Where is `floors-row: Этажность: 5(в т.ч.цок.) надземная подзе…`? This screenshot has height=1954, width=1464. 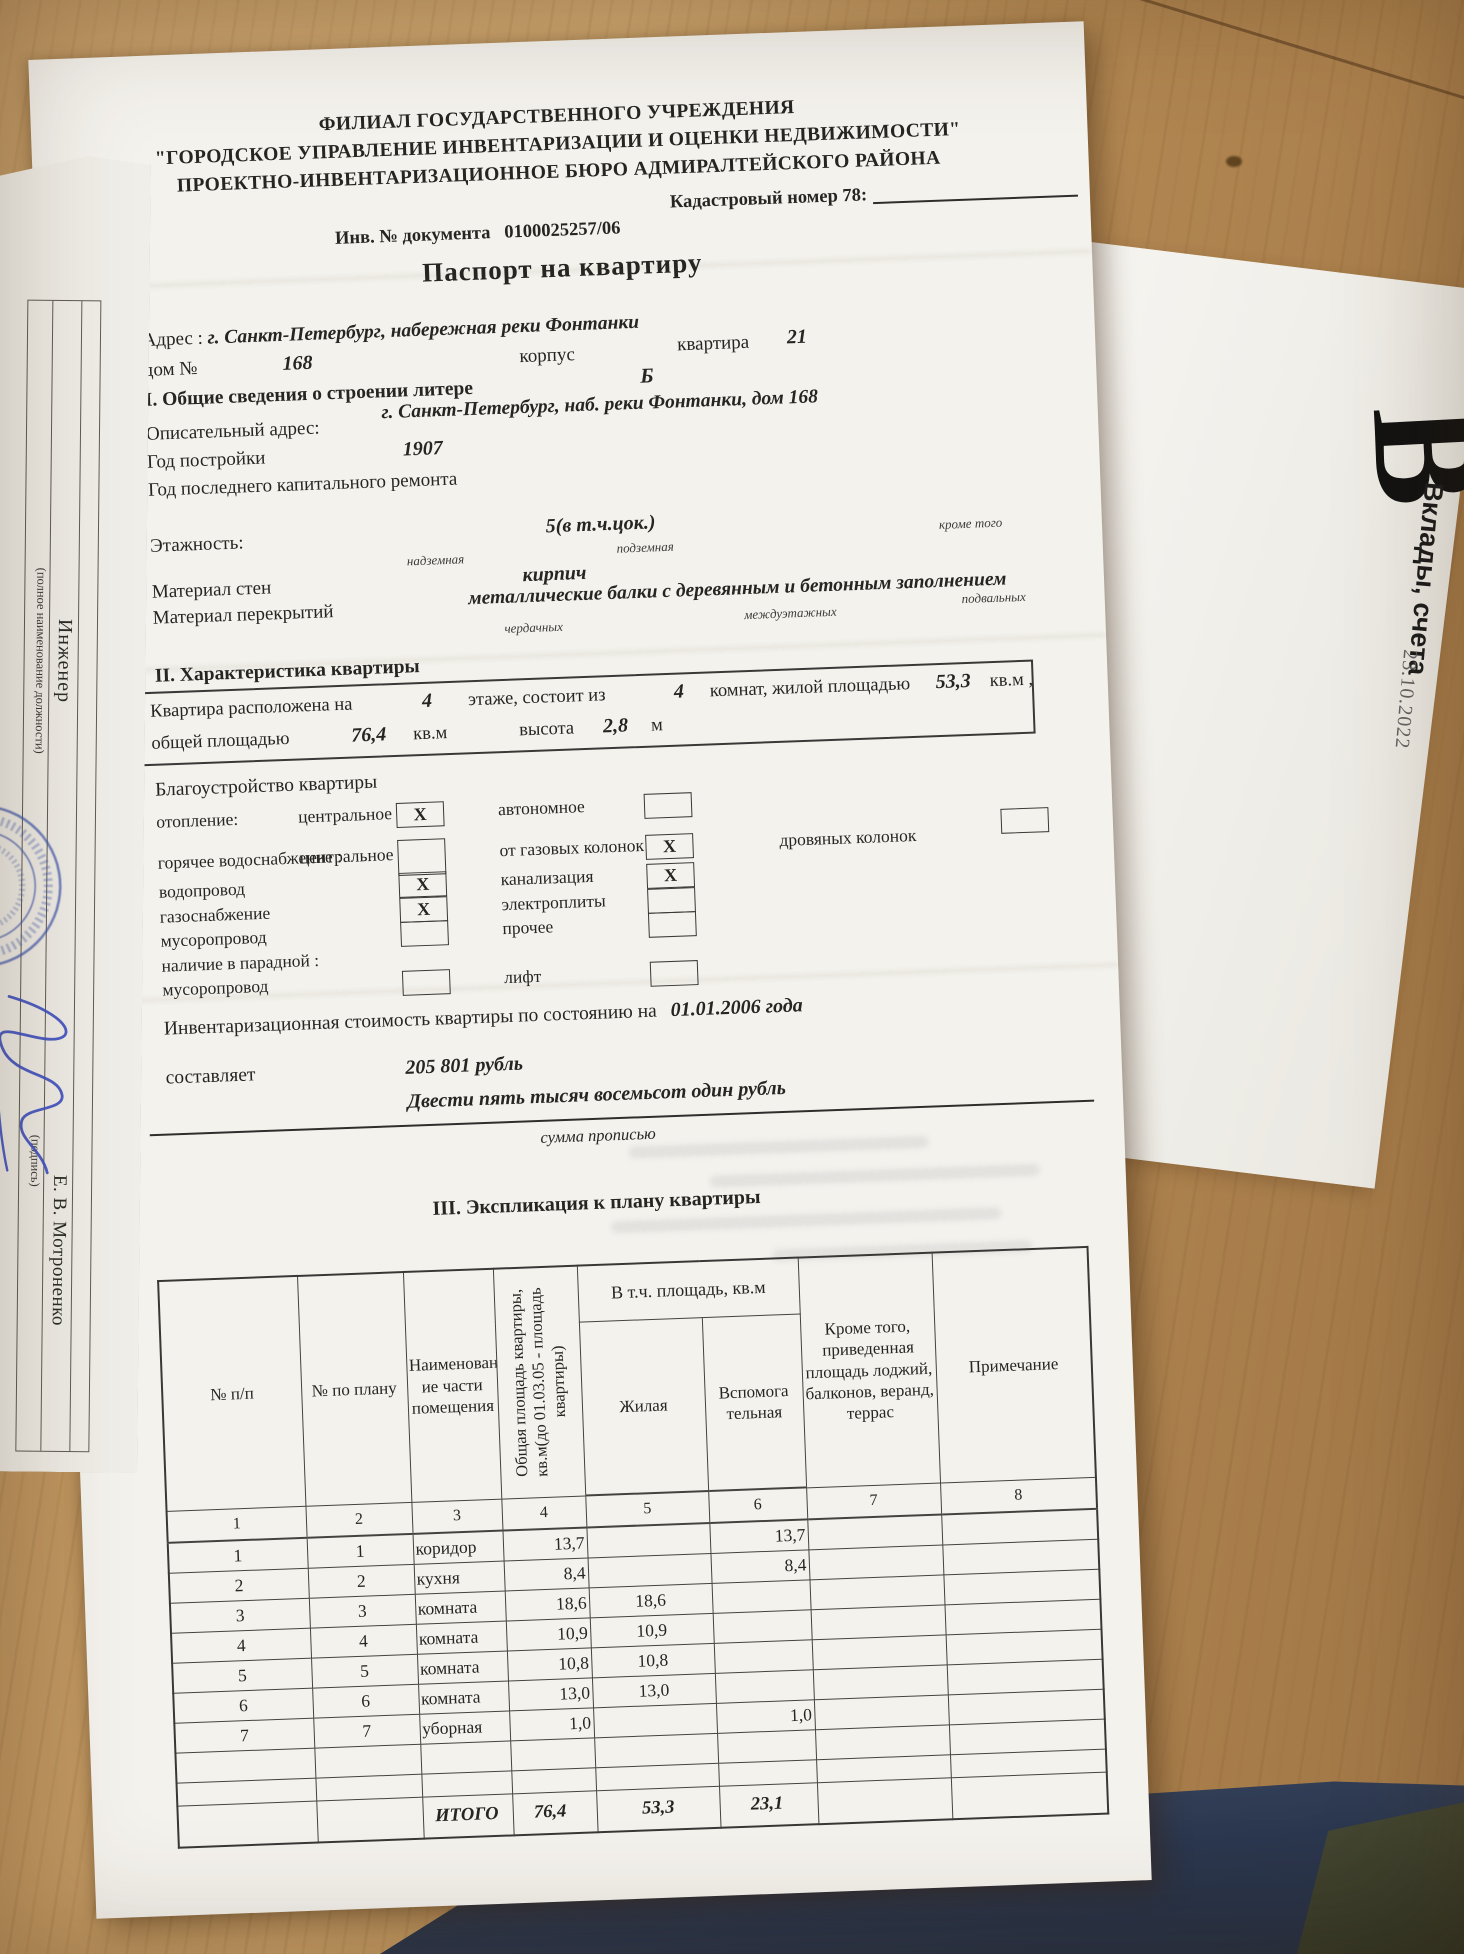 floors-row: Этажность: 5(в т.ч.цок.) надземная подзе… is located at coordinates (615, 540).